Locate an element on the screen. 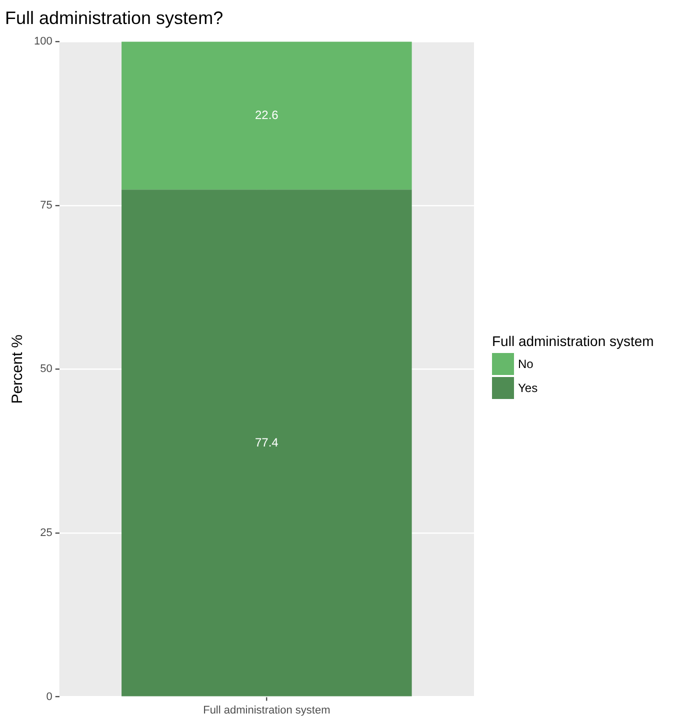 Image resolution: width=679 pixels, height=725 pixels. y-axis-title: Percent % is located at coordinates (17, 369).